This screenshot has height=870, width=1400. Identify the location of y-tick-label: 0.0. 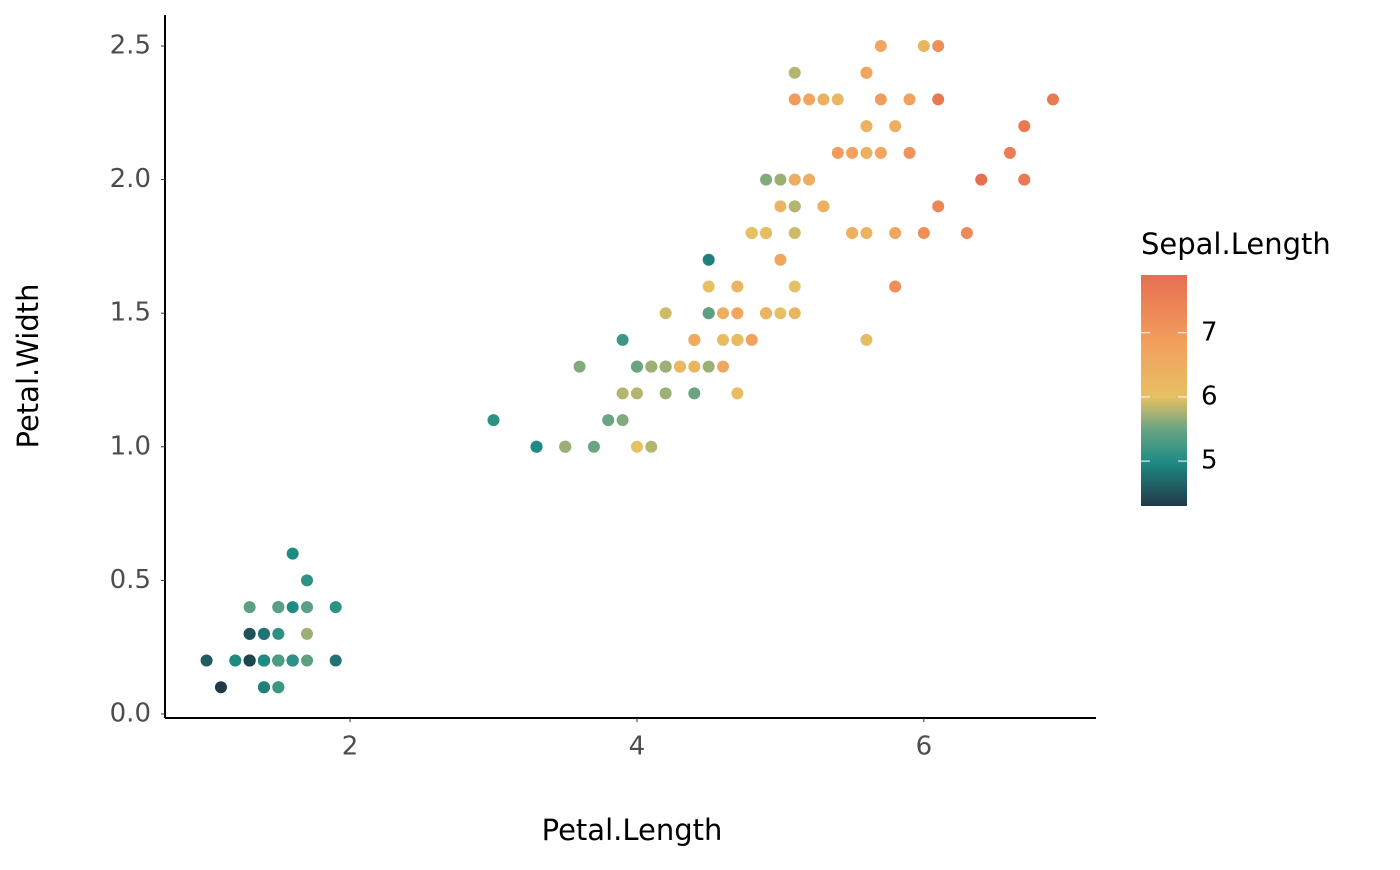
(130, 713).